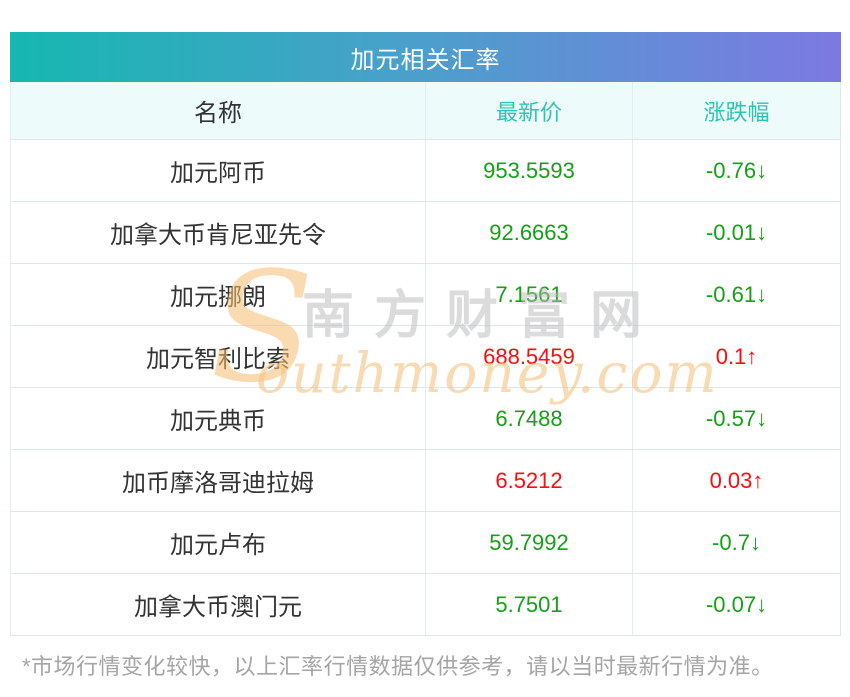 Image resolution: width=850 pixels, height=697 pixels. Describe the element at coordinates (529, 356) in the screenshot. I see `latest-price: 688.5459` at that location.